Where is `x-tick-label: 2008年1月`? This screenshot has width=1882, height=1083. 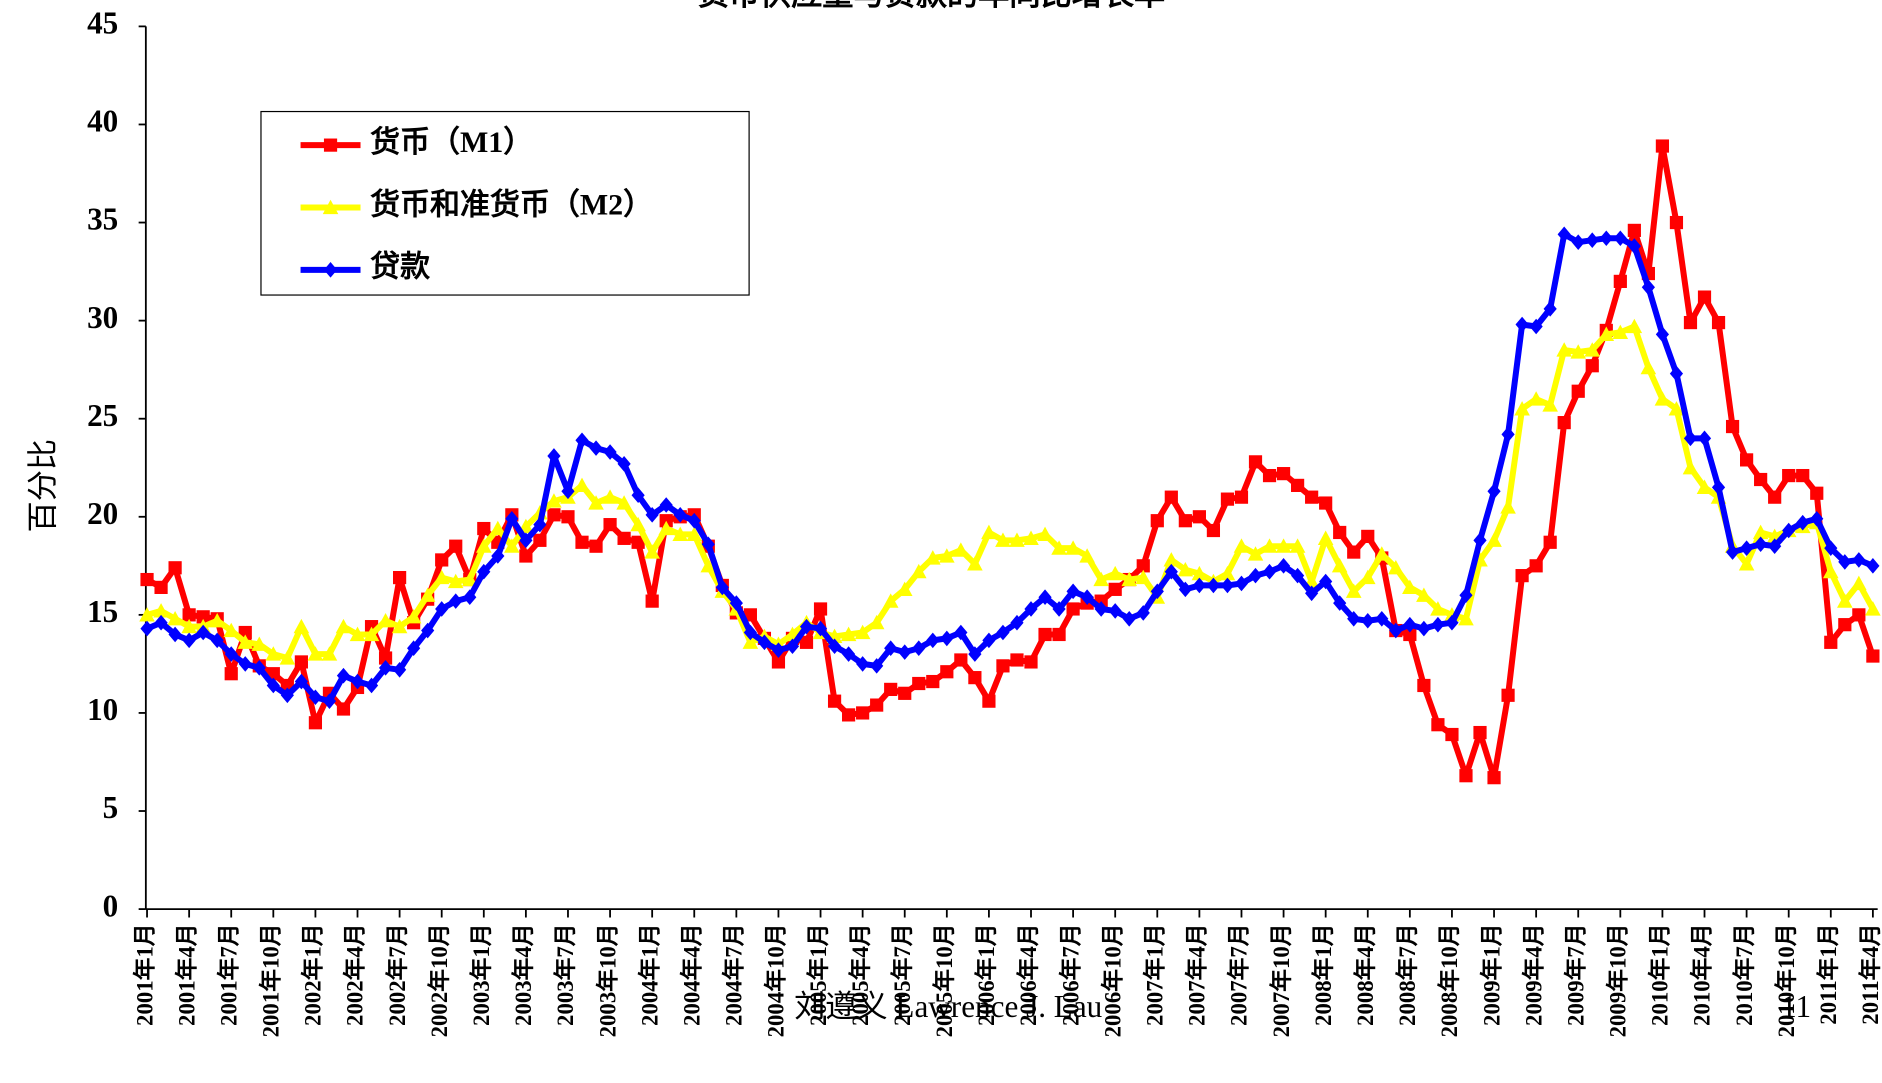
x-tick-label: 2008年1月 is located at coordinates (1323, 974).